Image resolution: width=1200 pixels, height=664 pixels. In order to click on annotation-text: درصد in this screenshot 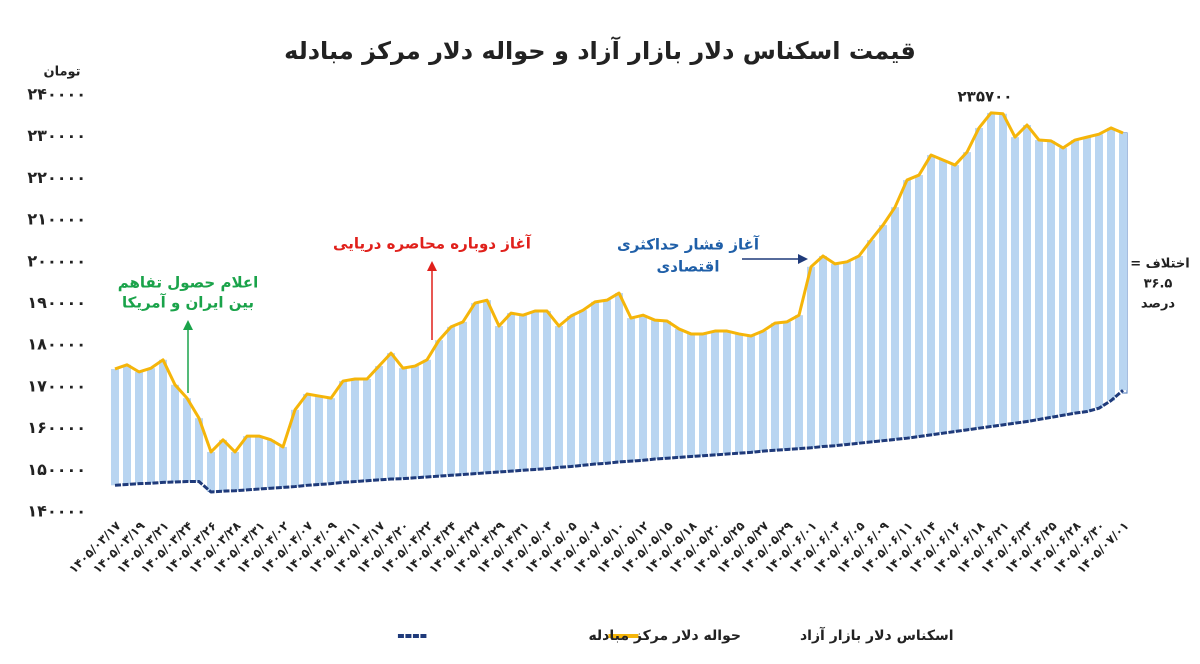, I will do `click(1158, 304)`.